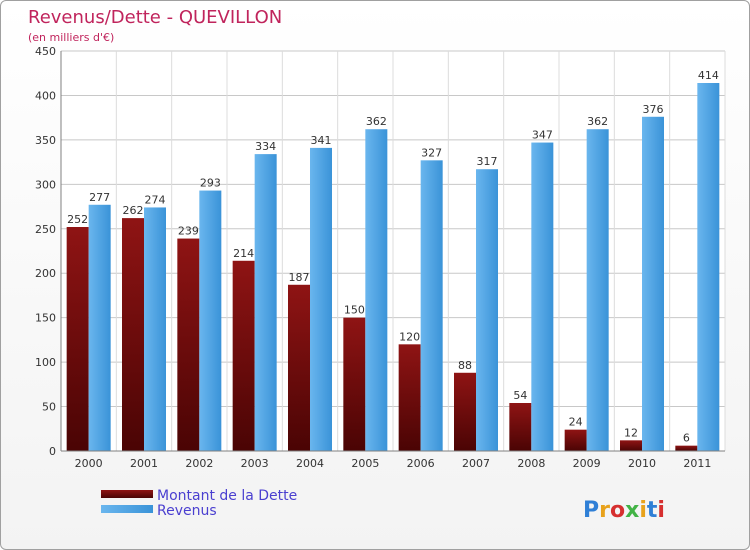 This screenshot has width=750, height=550. What do you see at coordinates (531, 463) in the screenshot?
I see `x-tick-label: 2008` at bounding box center [531, 463].